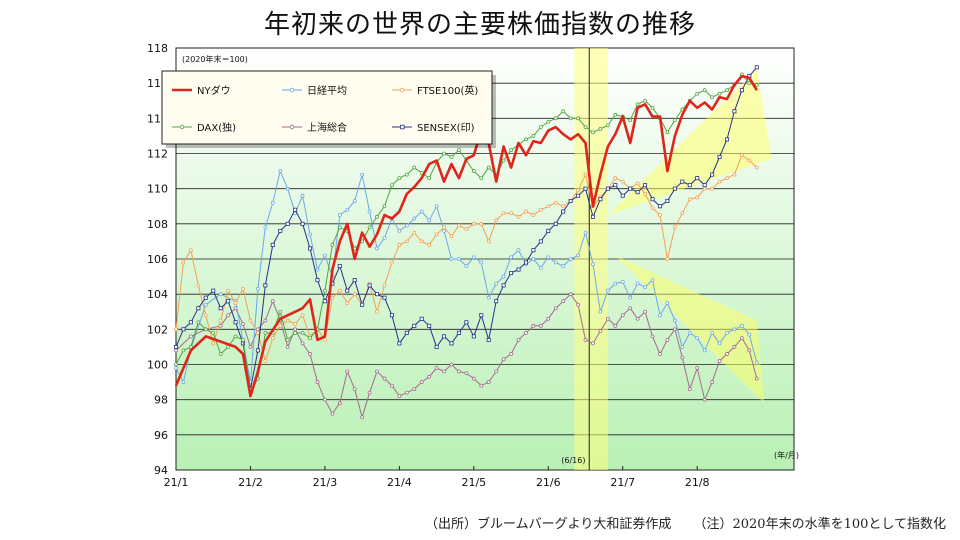 The height and width of the screenshot is (540, 960). I want to click on legend-label: 日経平均, so click(327, 90).